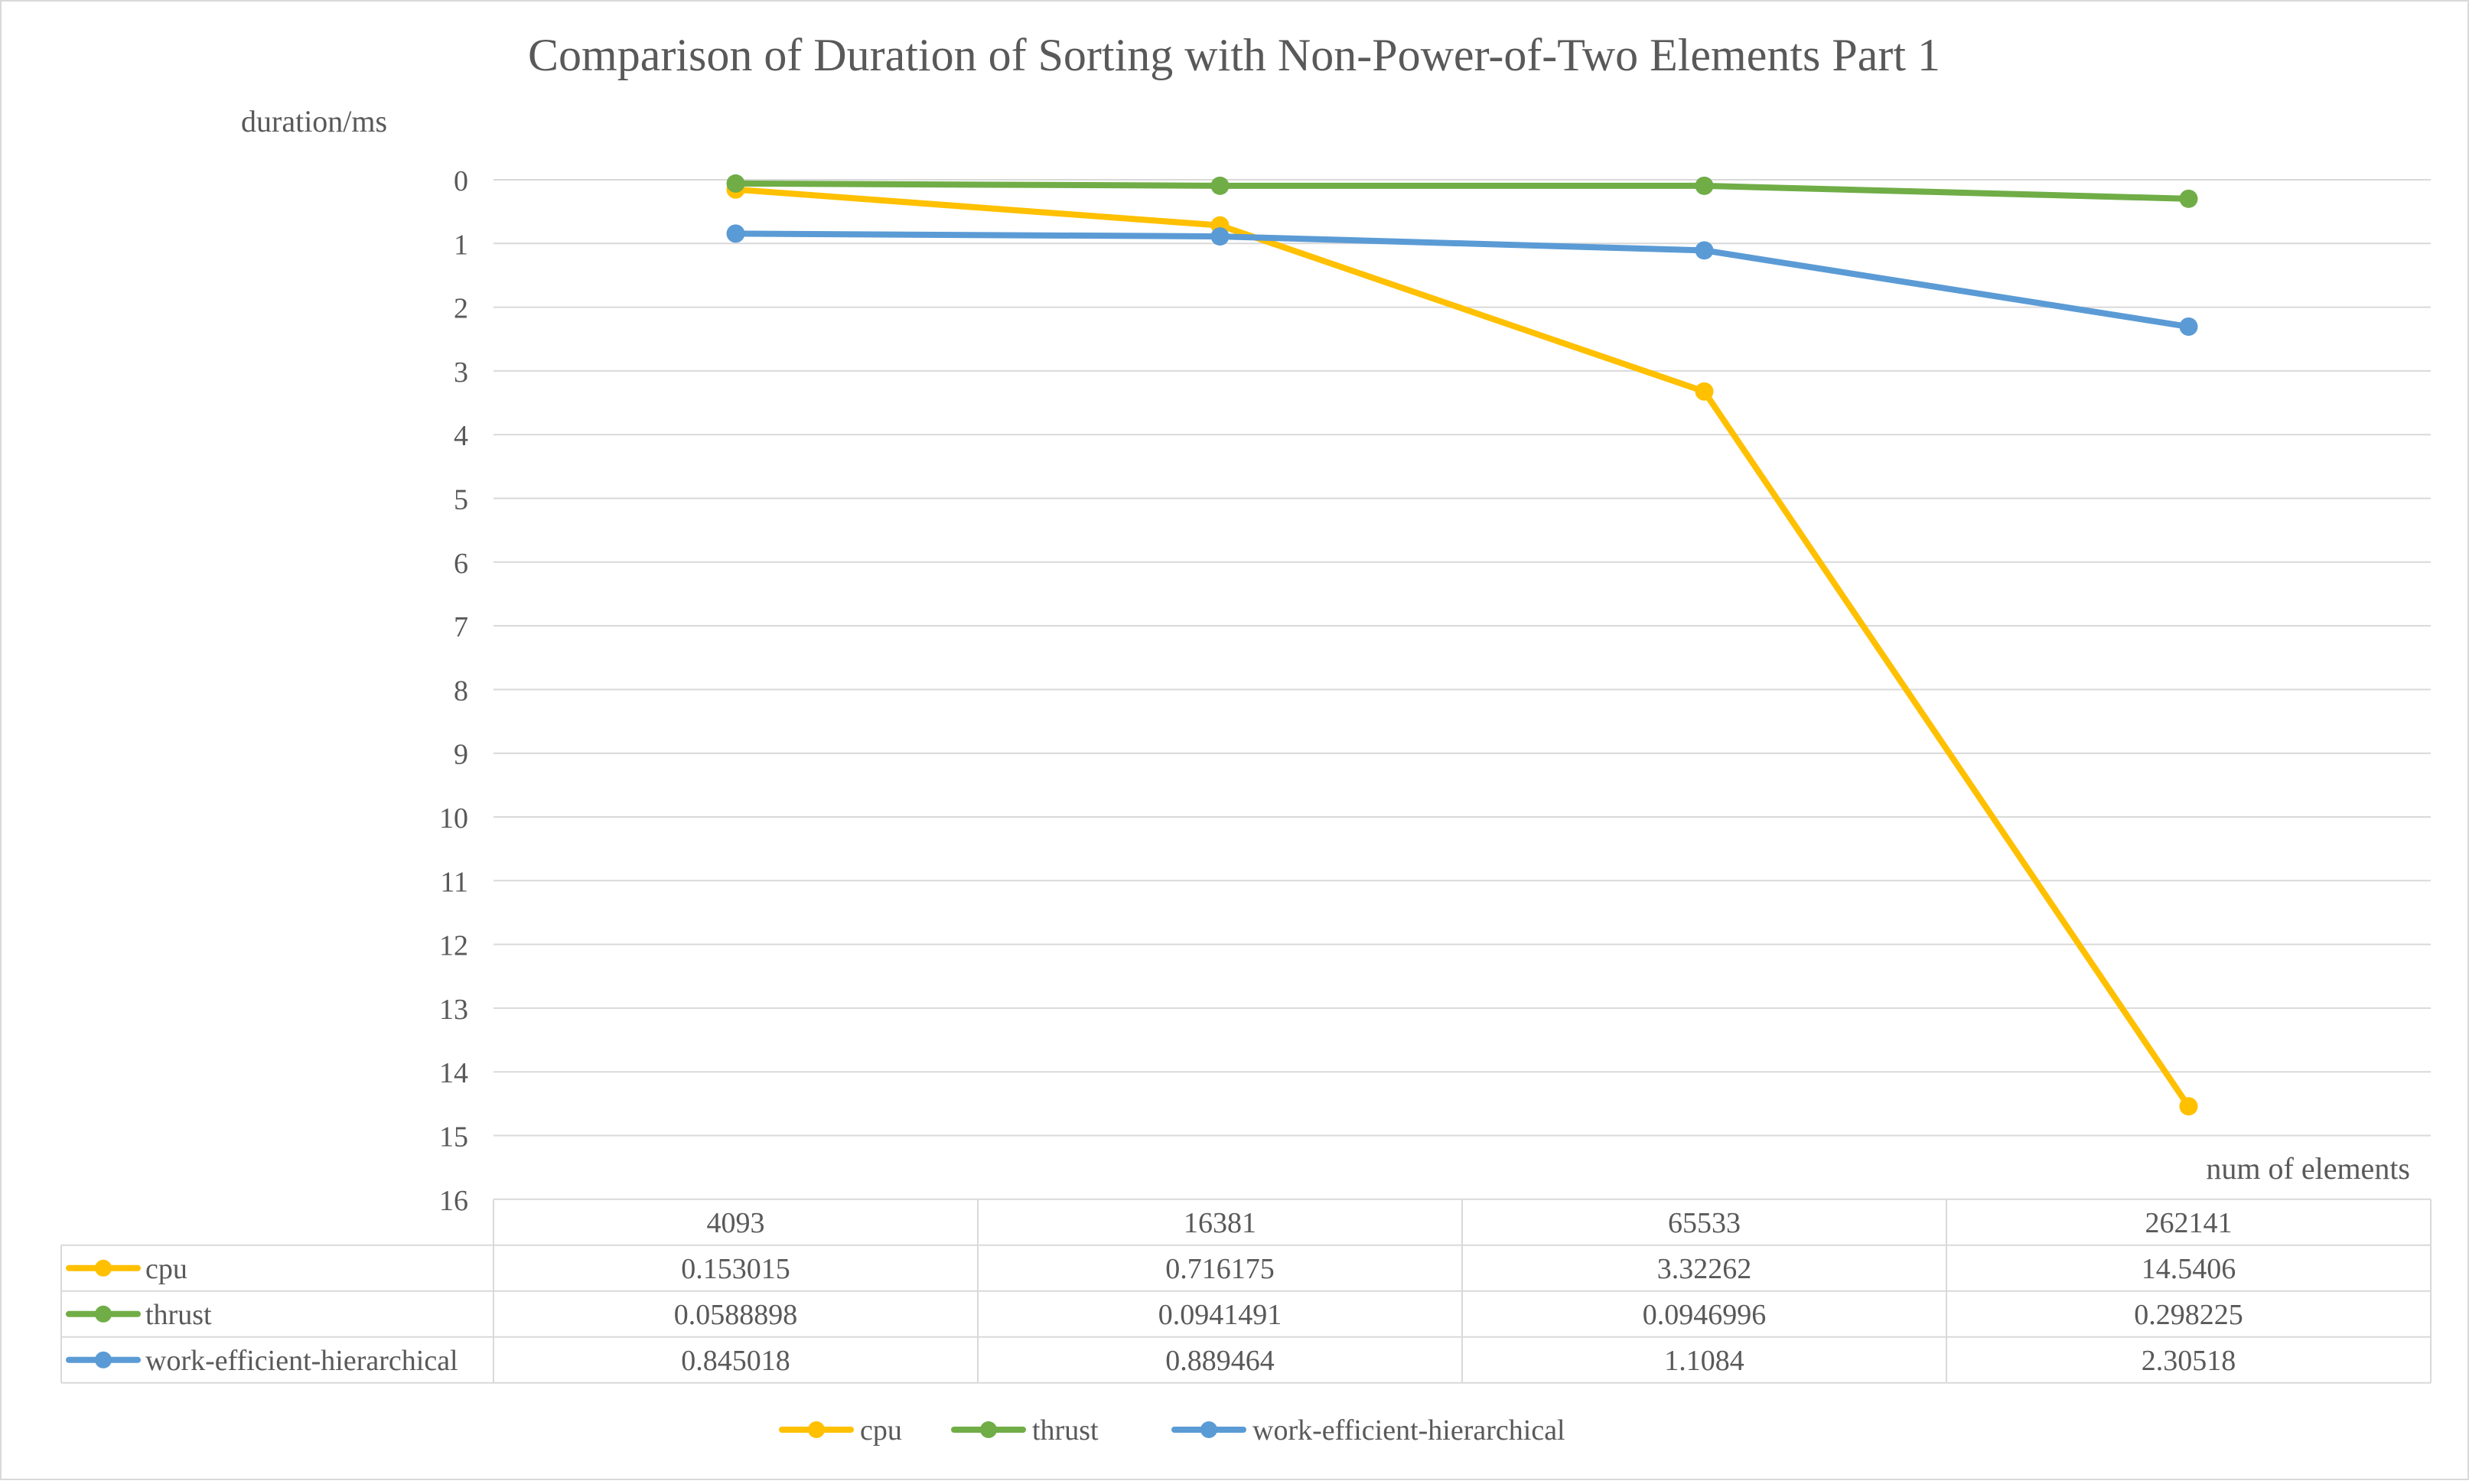 This screenshot has width=2469, height=1484. I want to click on y-tick-label: 2, so click(461, 309).